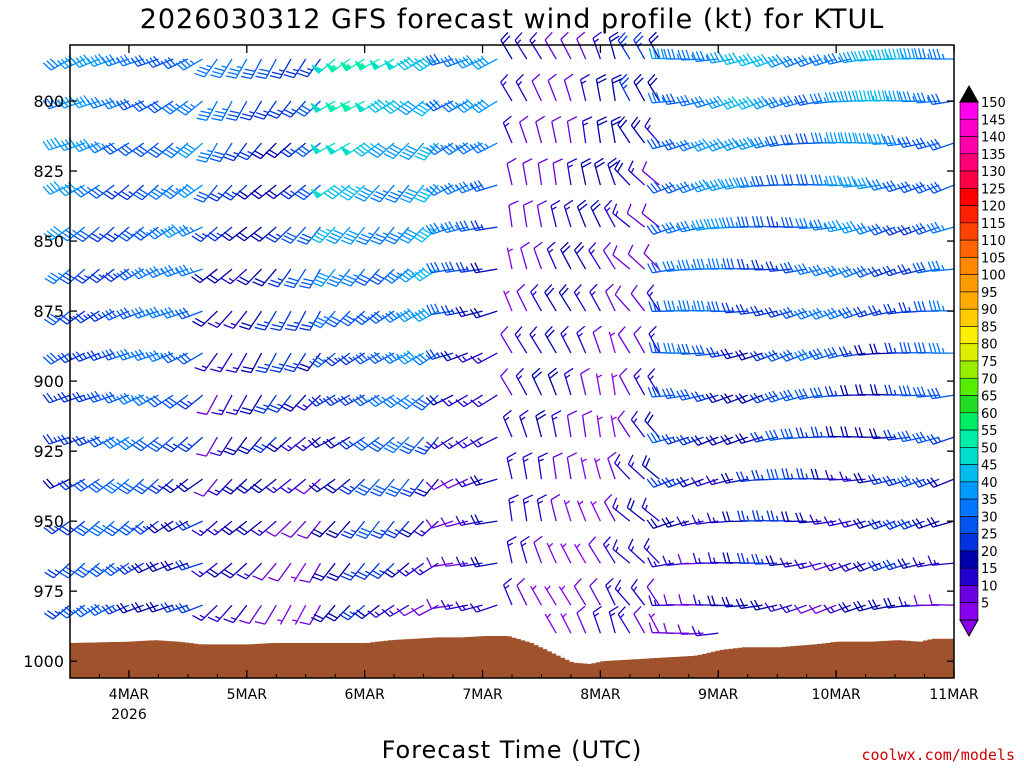  I want to click on y-tick-label: 975, so click(48, 591).